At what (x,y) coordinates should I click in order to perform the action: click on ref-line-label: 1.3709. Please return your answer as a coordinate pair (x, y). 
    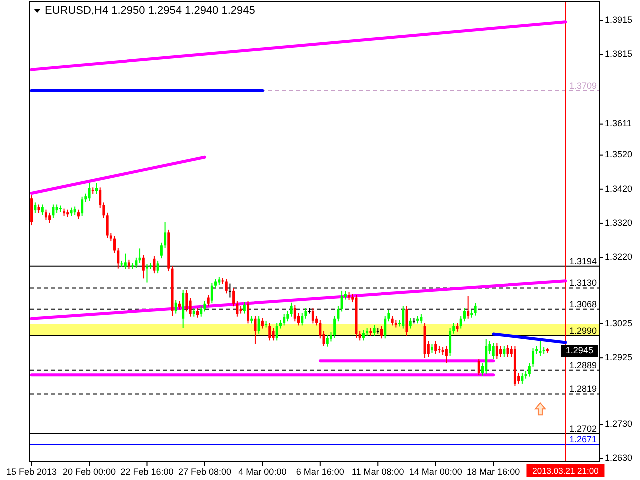
    Looking at the image, I should click on (583, 85).